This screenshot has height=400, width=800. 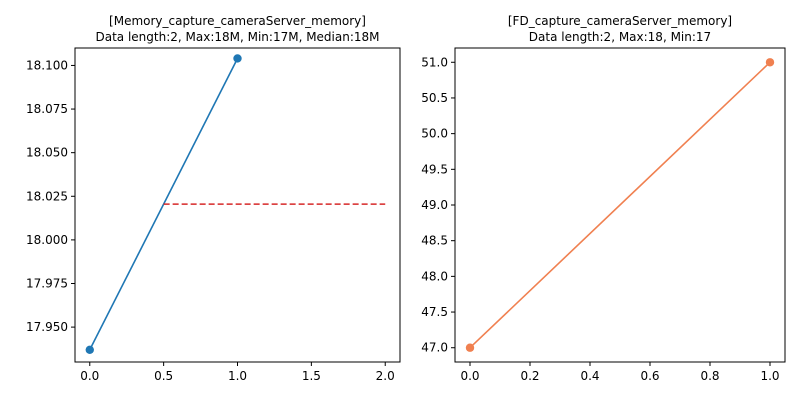 What do you see at coordinates (47, 284) in the screenshot?
I see `y-tick-label: 17.975` at bounding box center [47, 284].